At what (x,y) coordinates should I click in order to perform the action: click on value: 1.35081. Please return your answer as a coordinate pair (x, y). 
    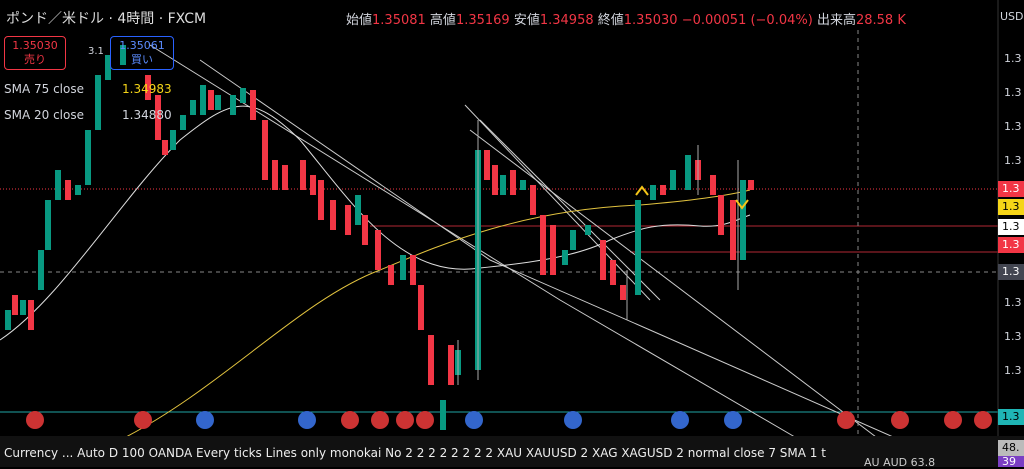
    Looking at the image, I should click on (399, 20).